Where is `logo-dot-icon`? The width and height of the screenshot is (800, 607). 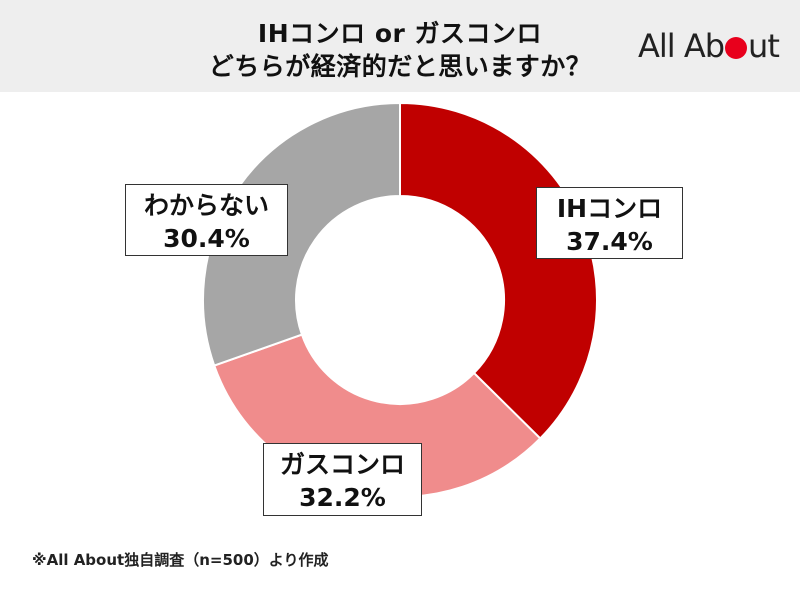
logo-dot-icon is located at coordinates (736, 48).